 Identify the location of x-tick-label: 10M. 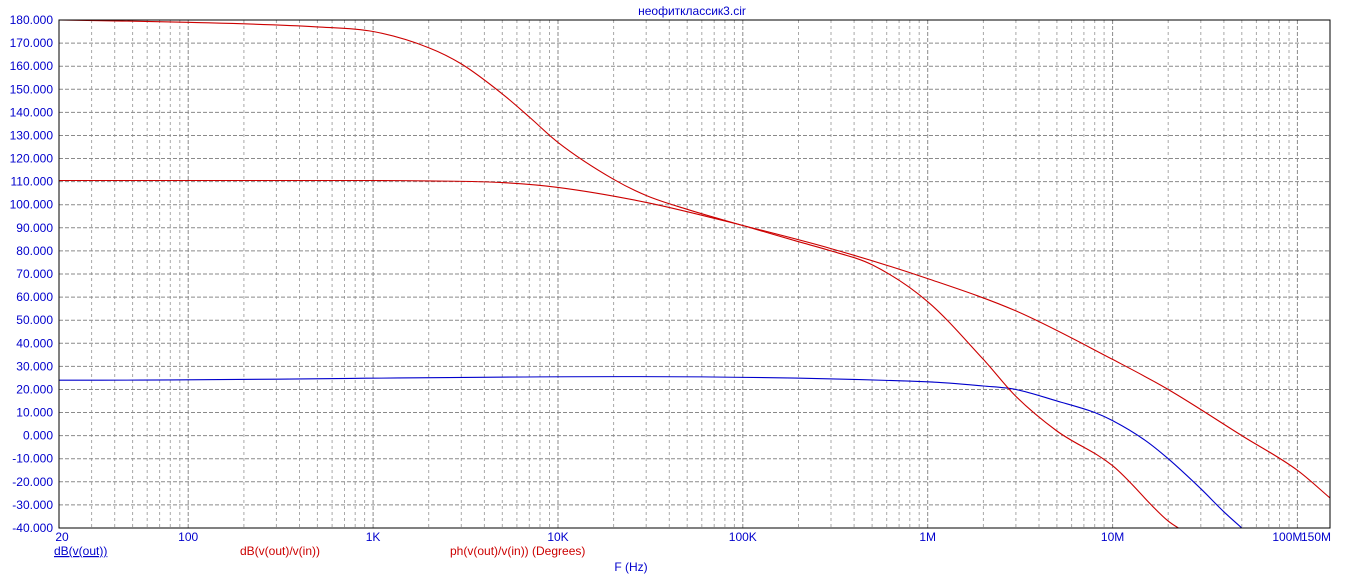
(1112, 537).